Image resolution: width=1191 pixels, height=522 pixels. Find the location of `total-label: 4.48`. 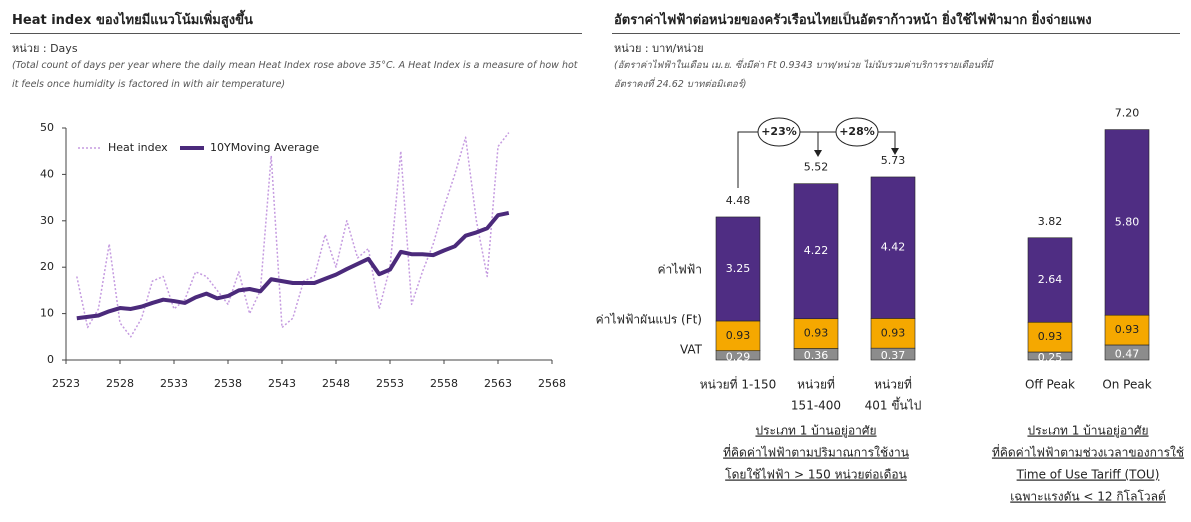

total-label: 4.48 is located at coordinates (738, 200).